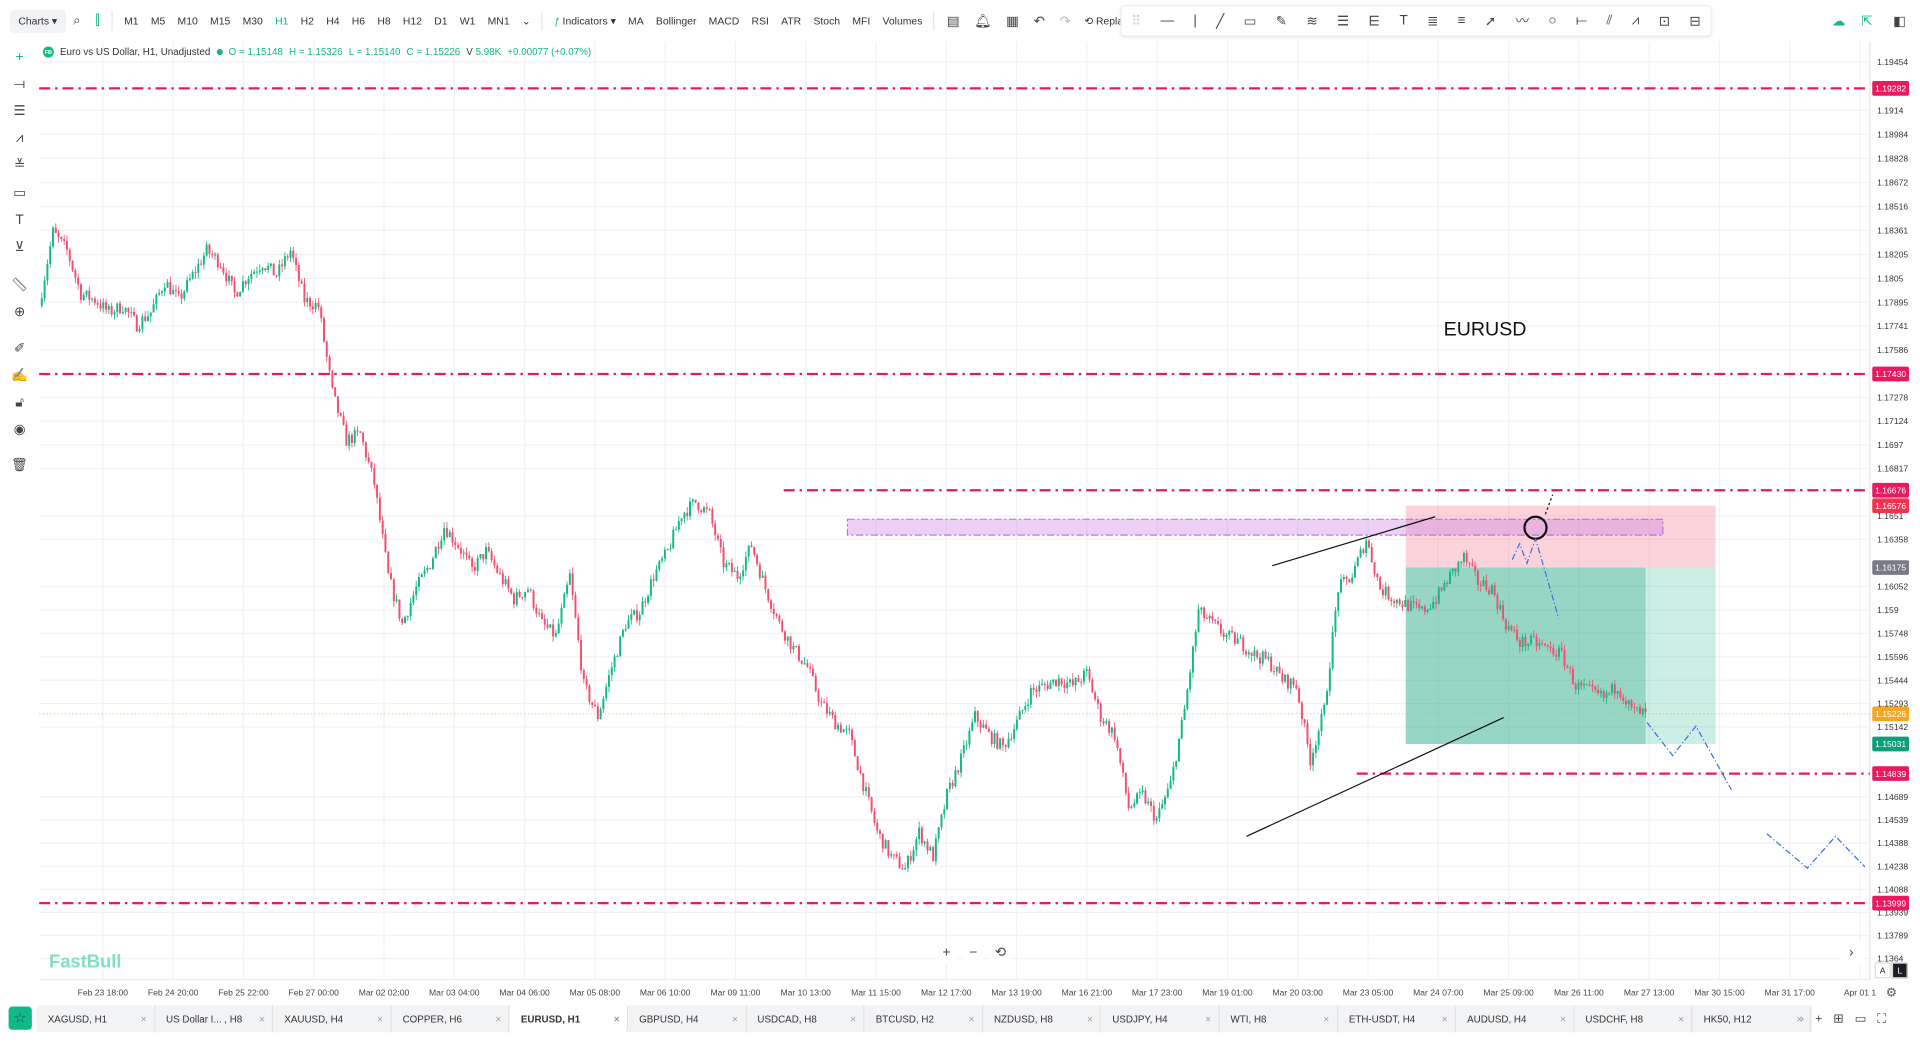 Image resolution: width=1920 pixels, height=1045 pixels. Describe the element at coordinates (358, 20) in the screenshot. I see `timeframe-h6: H6` at that location.